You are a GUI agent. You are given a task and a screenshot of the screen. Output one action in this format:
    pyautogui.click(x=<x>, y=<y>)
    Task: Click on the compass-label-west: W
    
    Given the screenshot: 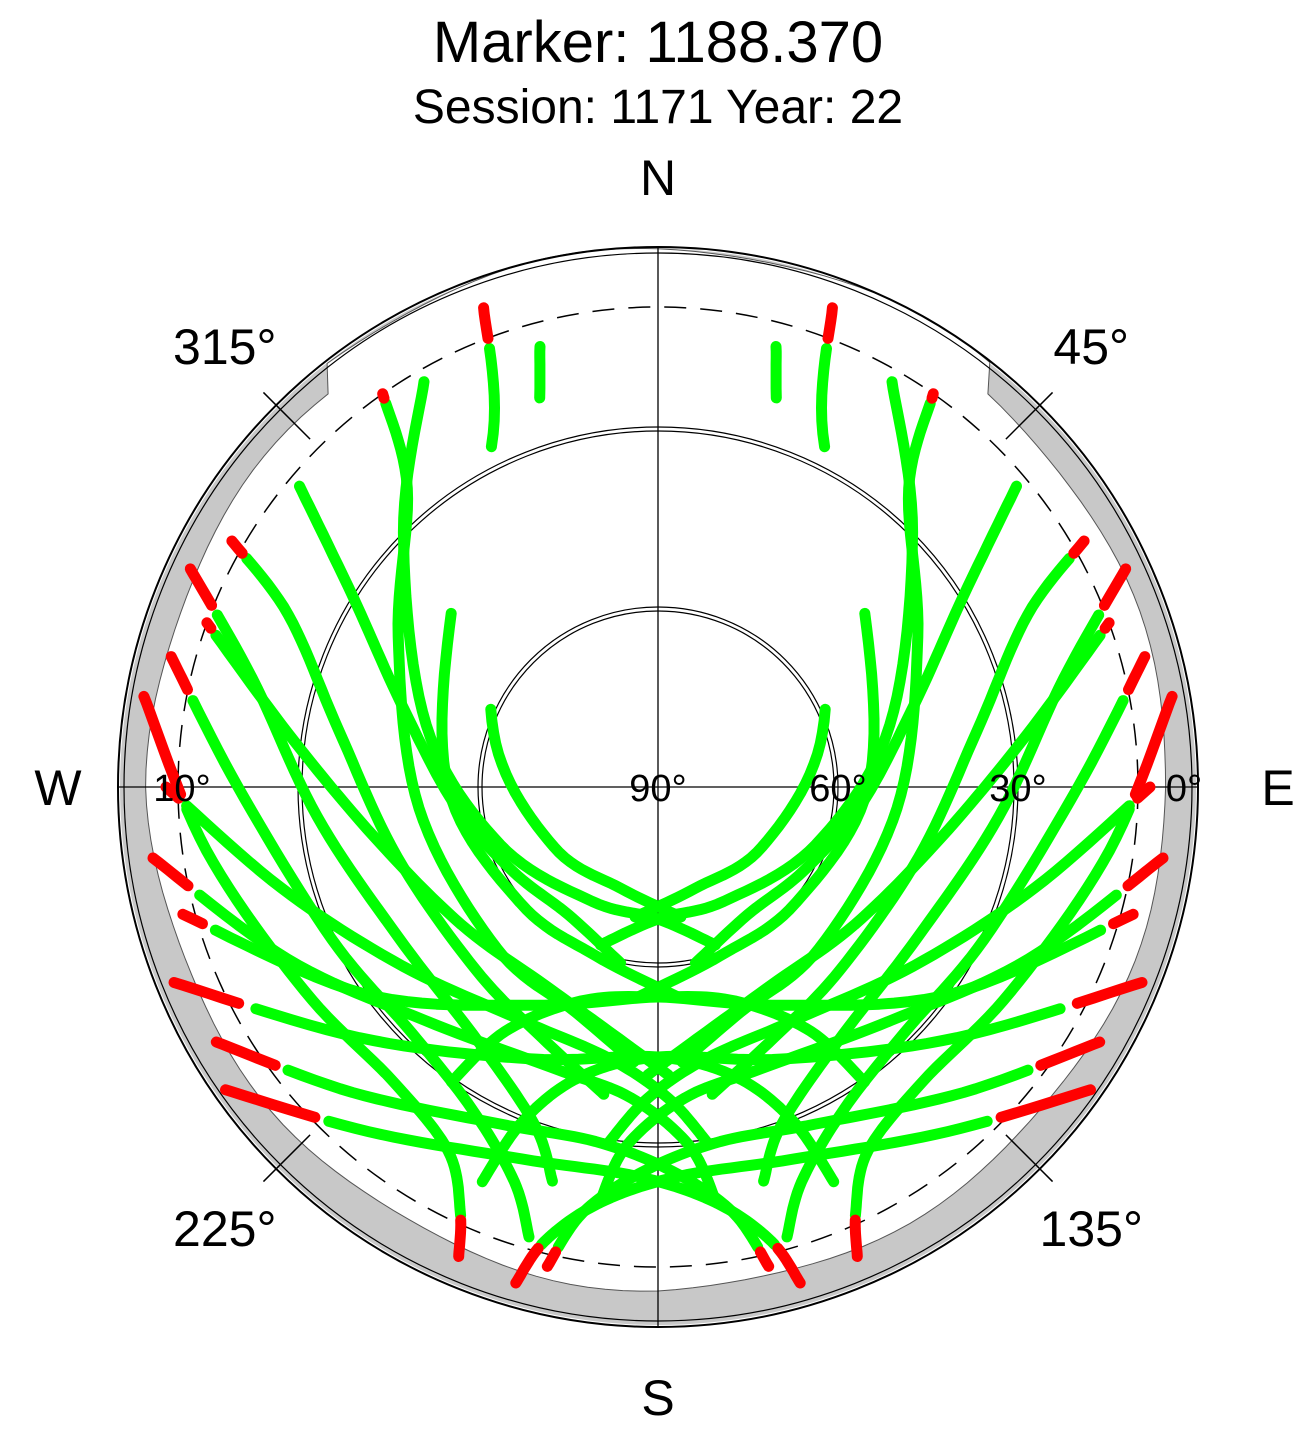 What is the action you would take?
    pyautogui.click(x=58, y=788)
    